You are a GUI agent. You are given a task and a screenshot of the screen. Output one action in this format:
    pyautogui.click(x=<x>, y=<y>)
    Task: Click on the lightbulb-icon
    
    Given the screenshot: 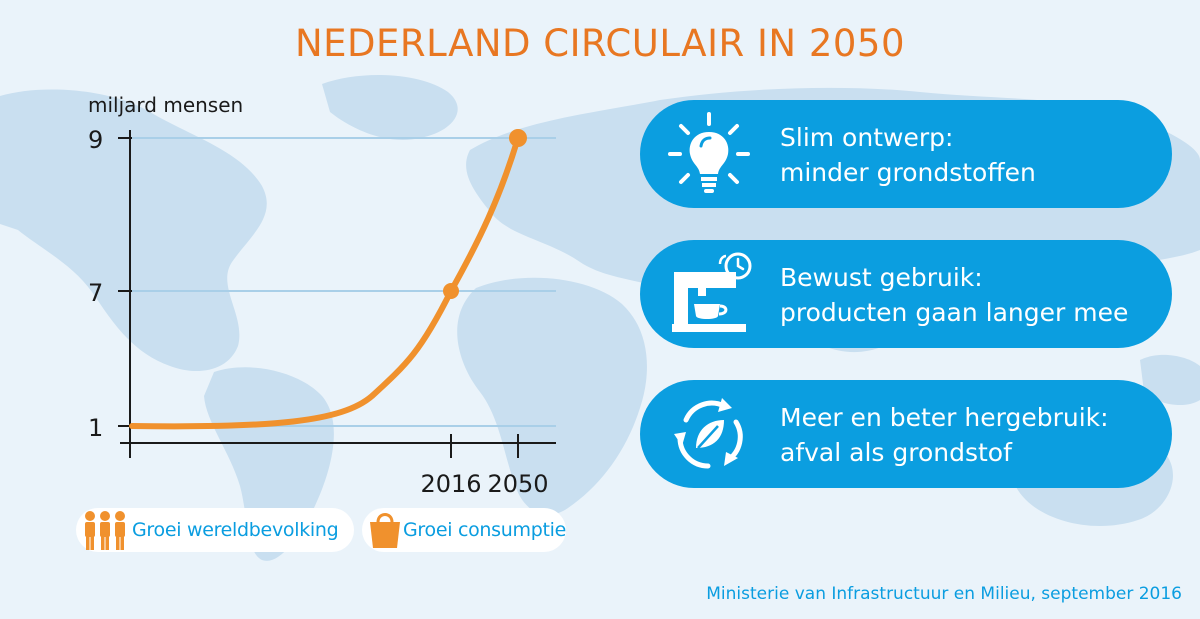 What is the action you would take?
    pyautogui.click(x=709, y=152)
    